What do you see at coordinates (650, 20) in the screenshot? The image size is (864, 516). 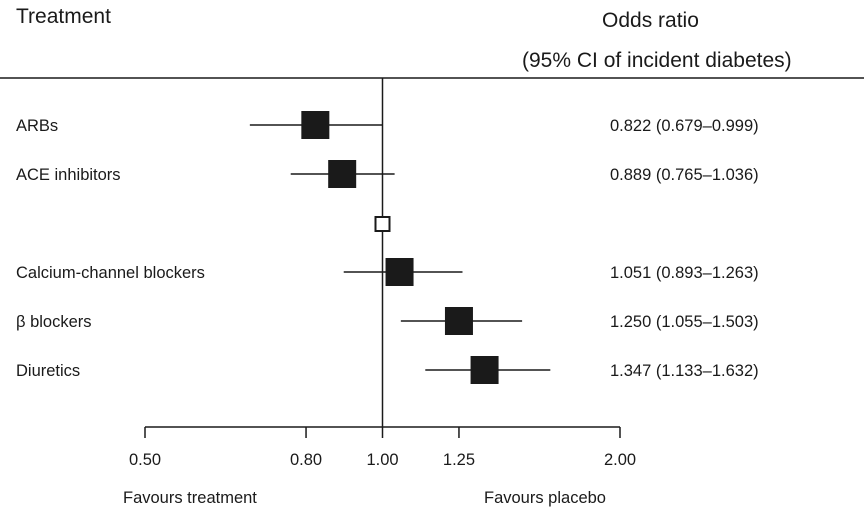 I see `column-header-odds-ratio: Odds ratio` at bounding box center [650, 20].